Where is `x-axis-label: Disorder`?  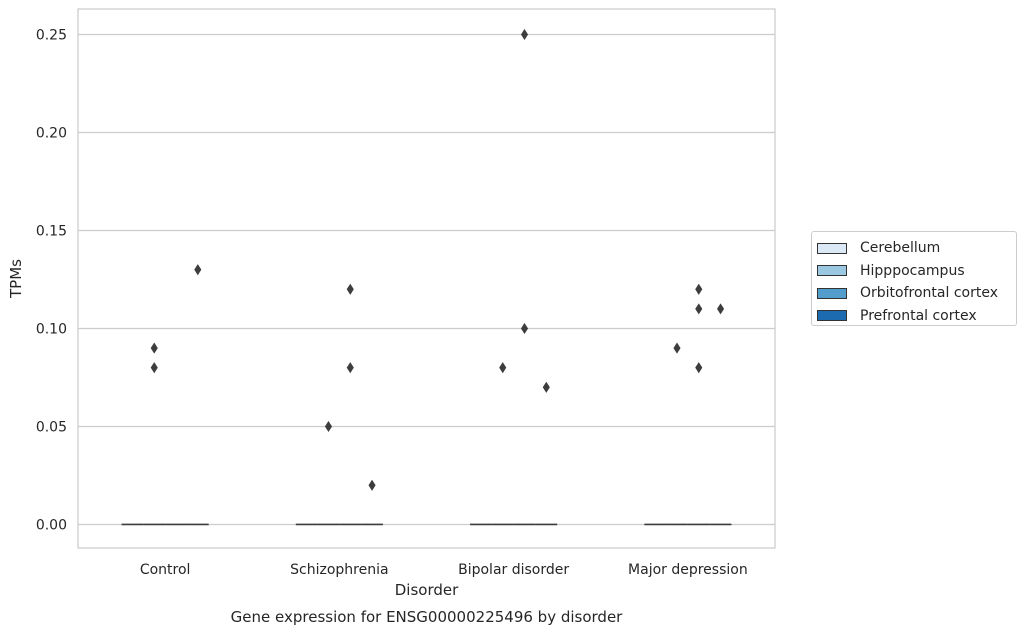 x-axis-label: Disorder is located at coordinates (427, 590).